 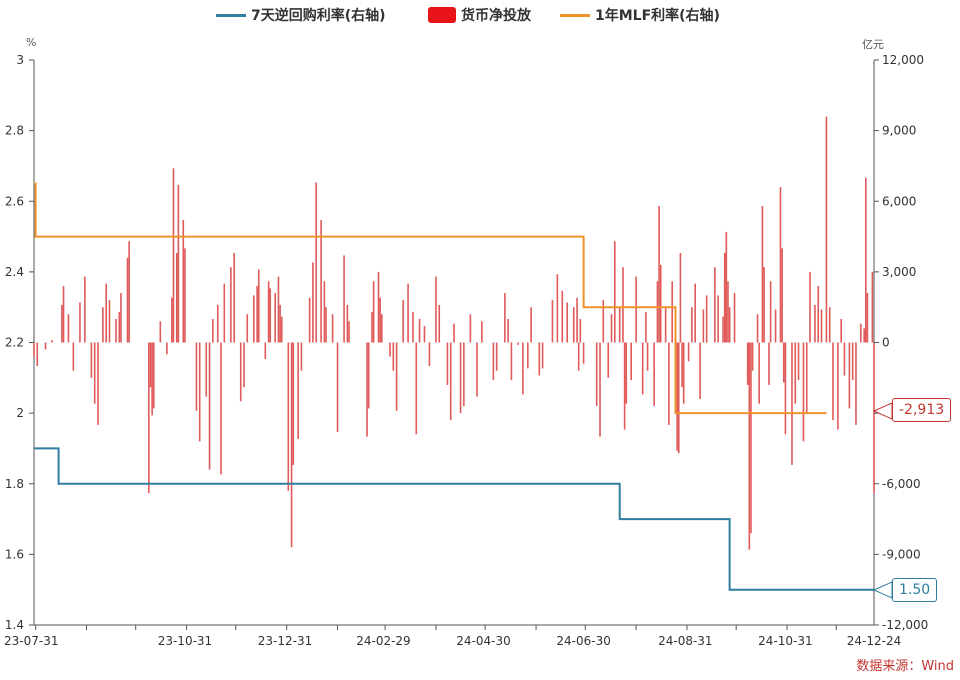 I want to click on right-axis-unit: 亿元, so click(x=873, y=44).